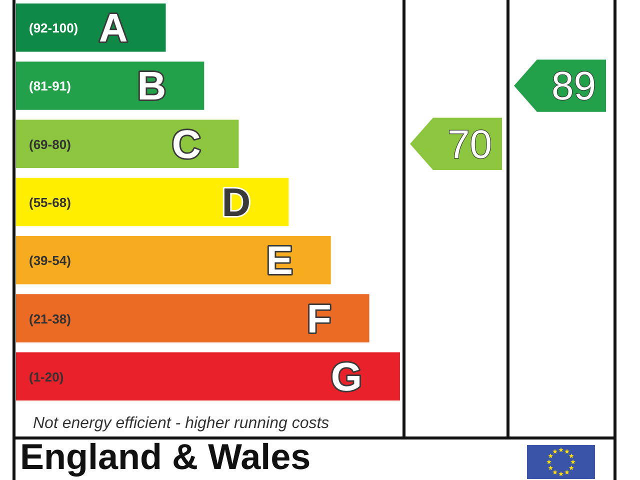 The height and width of the screenshot is (480, 640). Describe the element at coordinates (50, 144) in the screenshot. I see `annotation: (69-80)` at that location.